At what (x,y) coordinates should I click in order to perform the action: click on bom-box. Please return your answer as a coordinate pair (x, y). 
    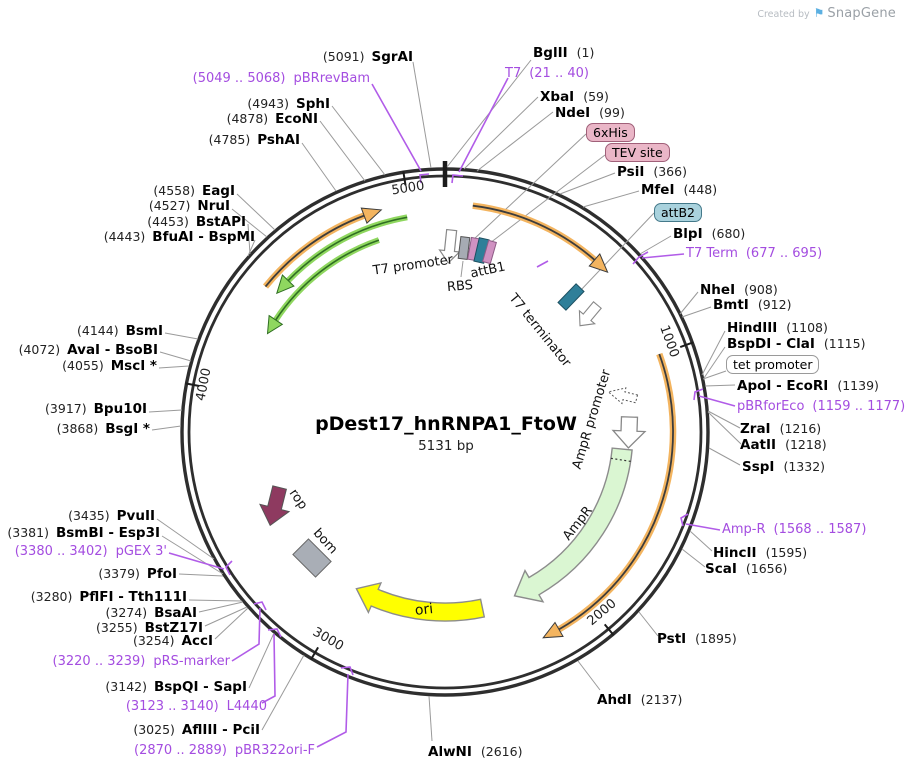
    Looking at the image, I should click on (312, 558).